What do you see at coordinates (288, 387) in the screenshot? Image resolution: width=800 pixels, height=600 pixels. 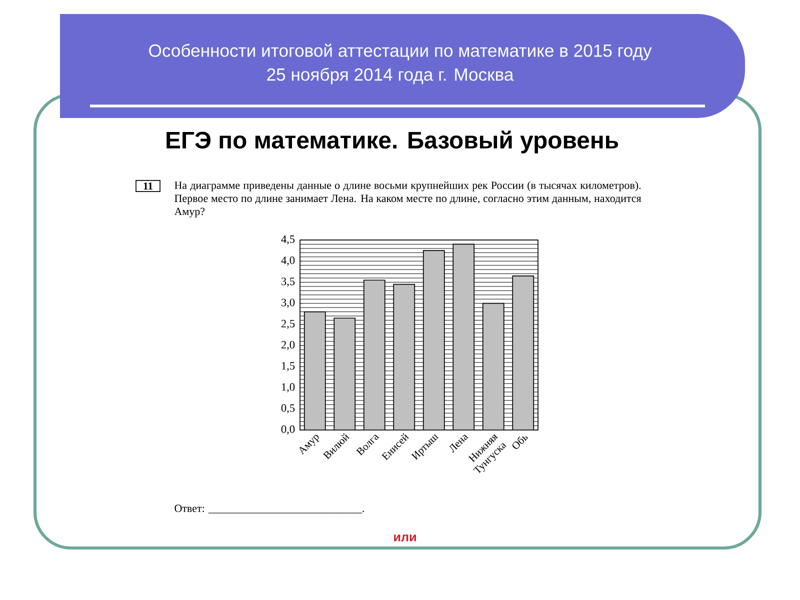 I see `y-tick-label: 1,0` at bounding box center [288, 387].